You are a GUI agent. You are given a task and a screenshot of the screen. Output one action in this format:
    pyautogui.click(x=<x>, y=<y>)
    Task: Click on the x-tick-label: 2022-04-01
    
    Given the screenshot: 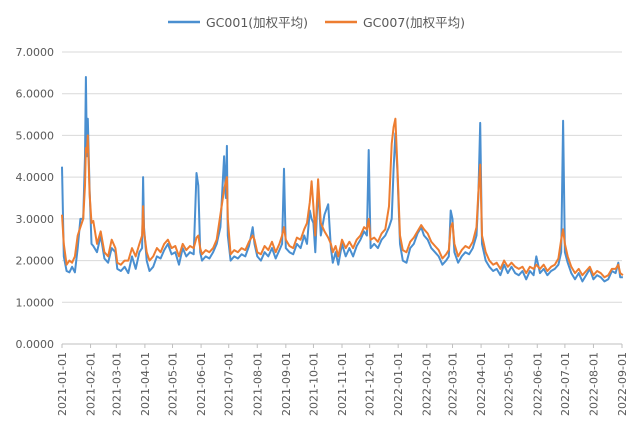 What is the action you would take?
    pyautogui.click(x=481, y=384)
    